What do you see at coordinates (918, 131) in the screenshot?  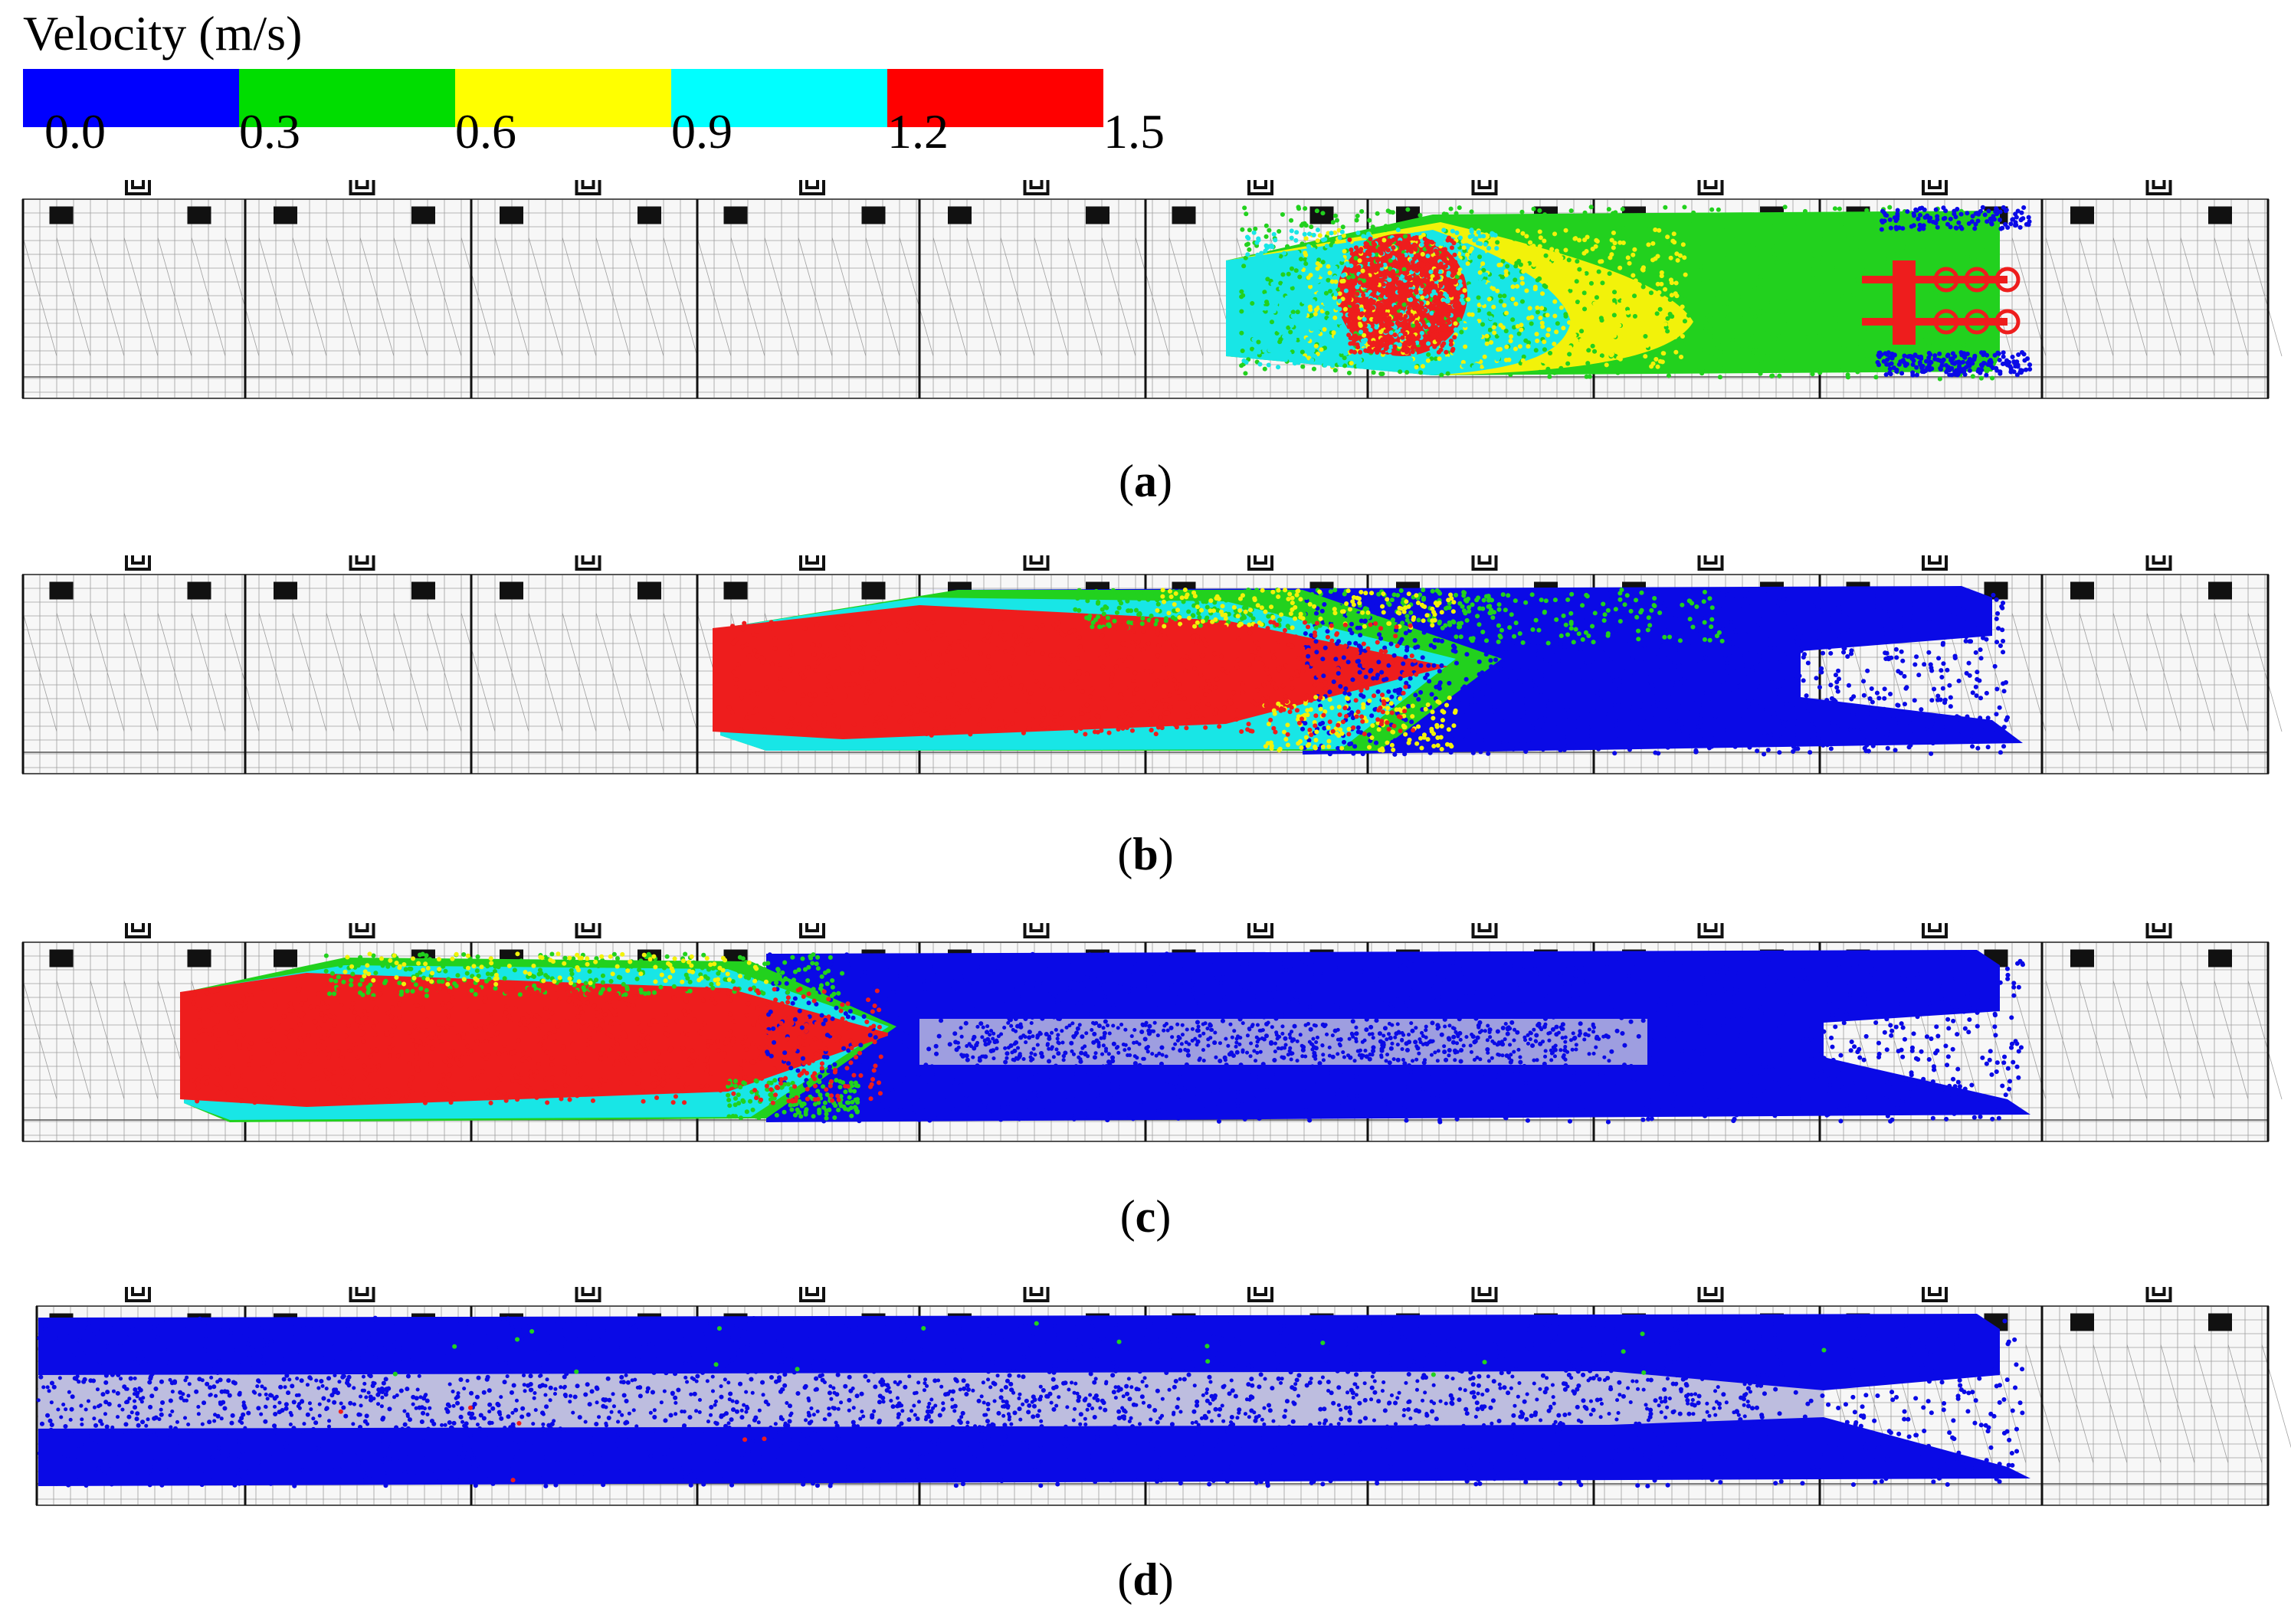 I see `legend-tick-4: 1.2` at bounding box center [918, 131].